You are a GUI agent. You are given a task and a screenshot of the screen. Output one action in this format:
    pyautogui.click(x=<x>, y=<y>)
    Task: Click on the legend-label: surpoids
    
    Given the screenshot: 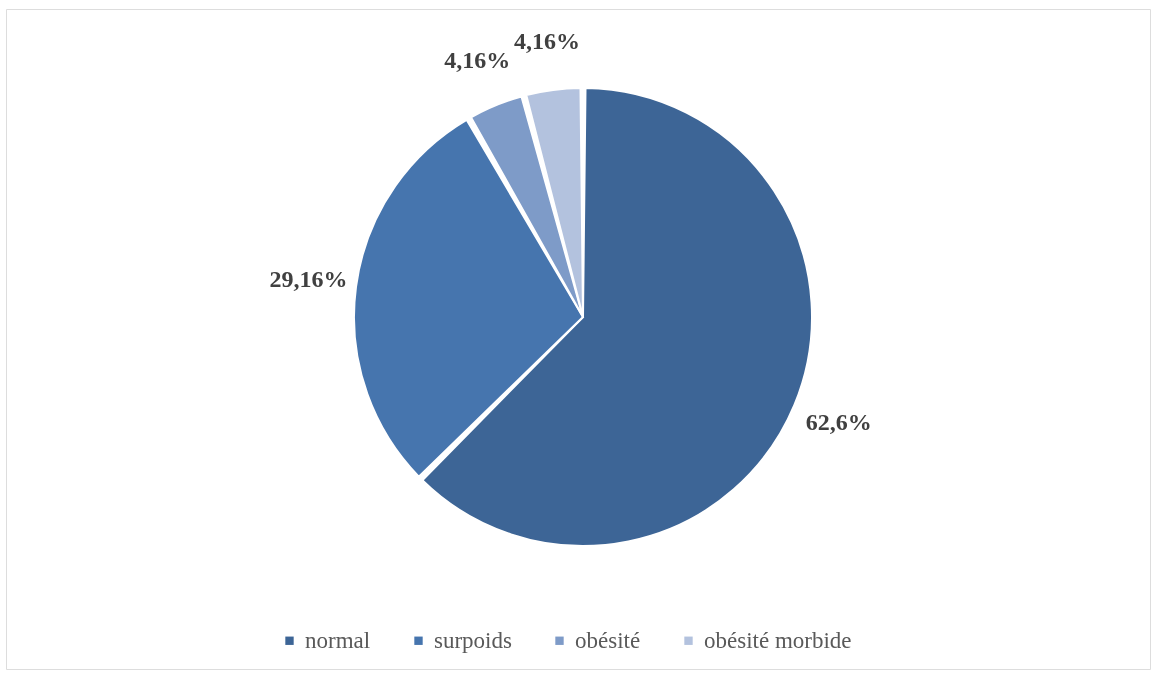 What is the action you would take?
    pyautogui.click(x=473, y=640)
    